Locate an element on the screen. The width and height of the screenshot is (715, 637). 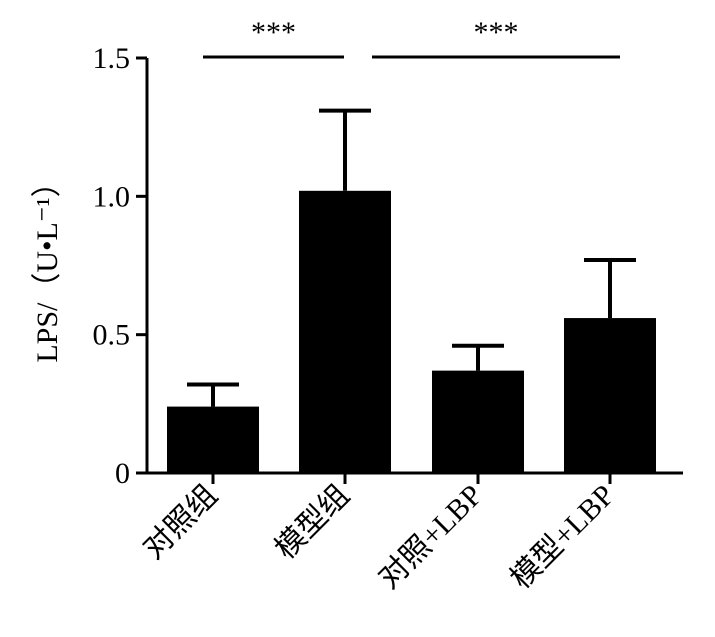
x-tick-layer: 对照组 模型组 对照+LBP 模型+LBP is located at coordinates (379, 534).